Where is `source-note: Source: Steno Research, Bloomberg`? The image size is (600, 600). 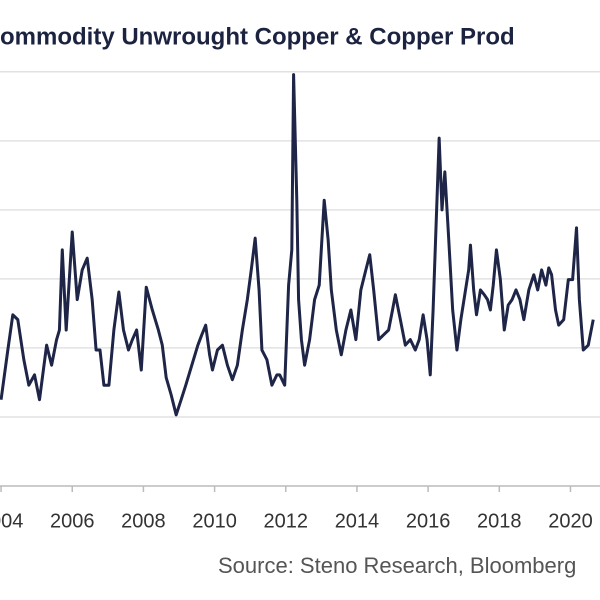
source-note: Source: Steno Research, Bloomberg is located at coordinates (397, 565).